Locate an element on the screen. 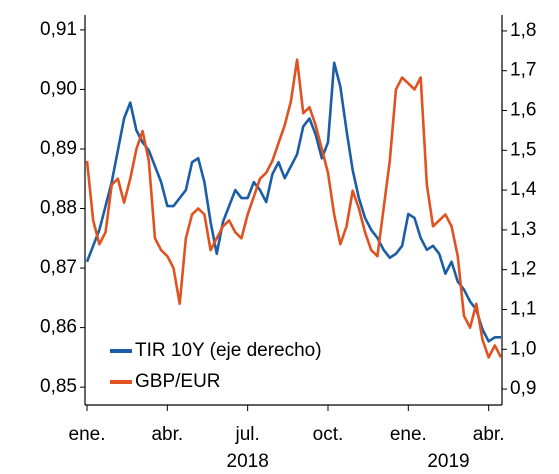 The image size is (559, 474). legend-label: GBP/EUR is located at coordinates (178, 381).